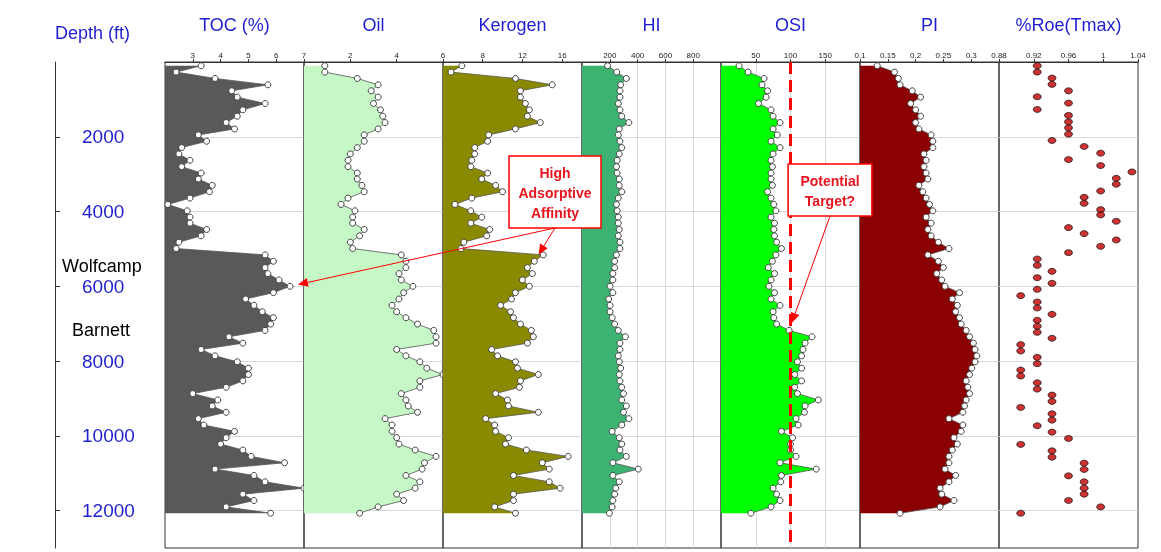 This screenshot has height=552, width=1161. I want to click on x-tick-label: 0.3, so click(971, 55).